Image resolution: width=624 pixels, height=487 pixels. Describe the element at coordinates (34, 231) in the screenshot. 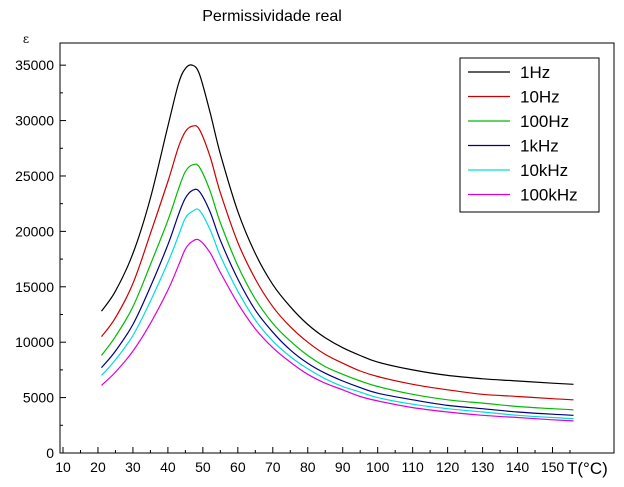

I see `y-tick-label: 20000` at that location.